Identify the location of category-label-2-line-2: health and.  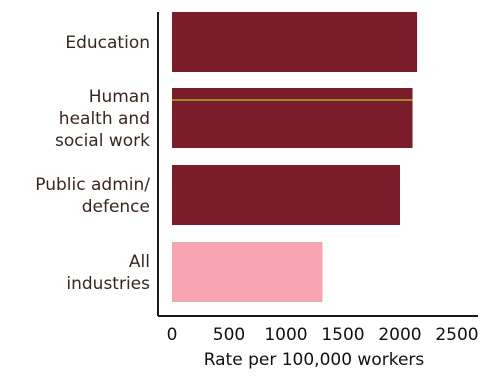
(104, 119).